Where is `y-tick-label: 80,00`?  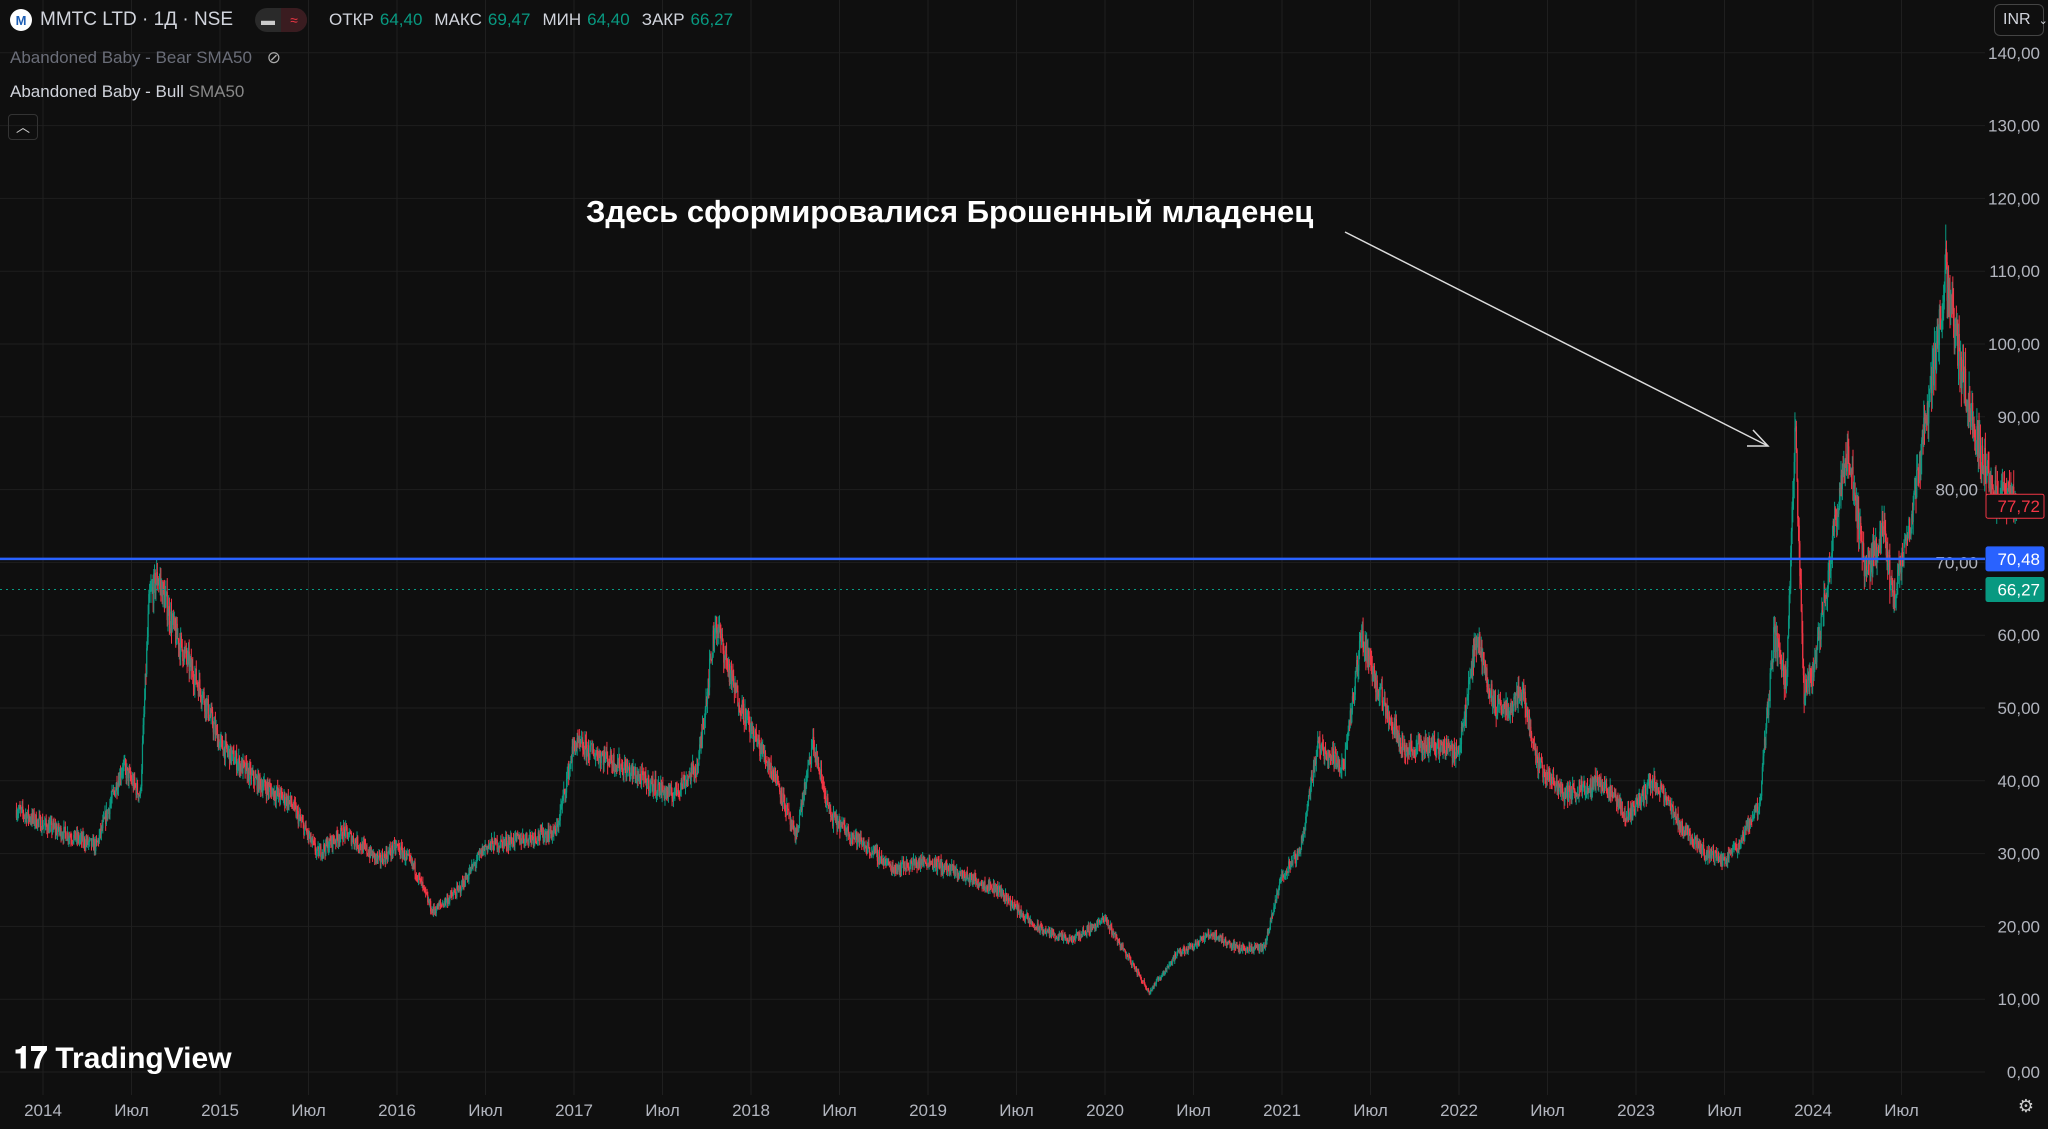
y-tick-label: 80,00 is located at coordinates (1956, 490).